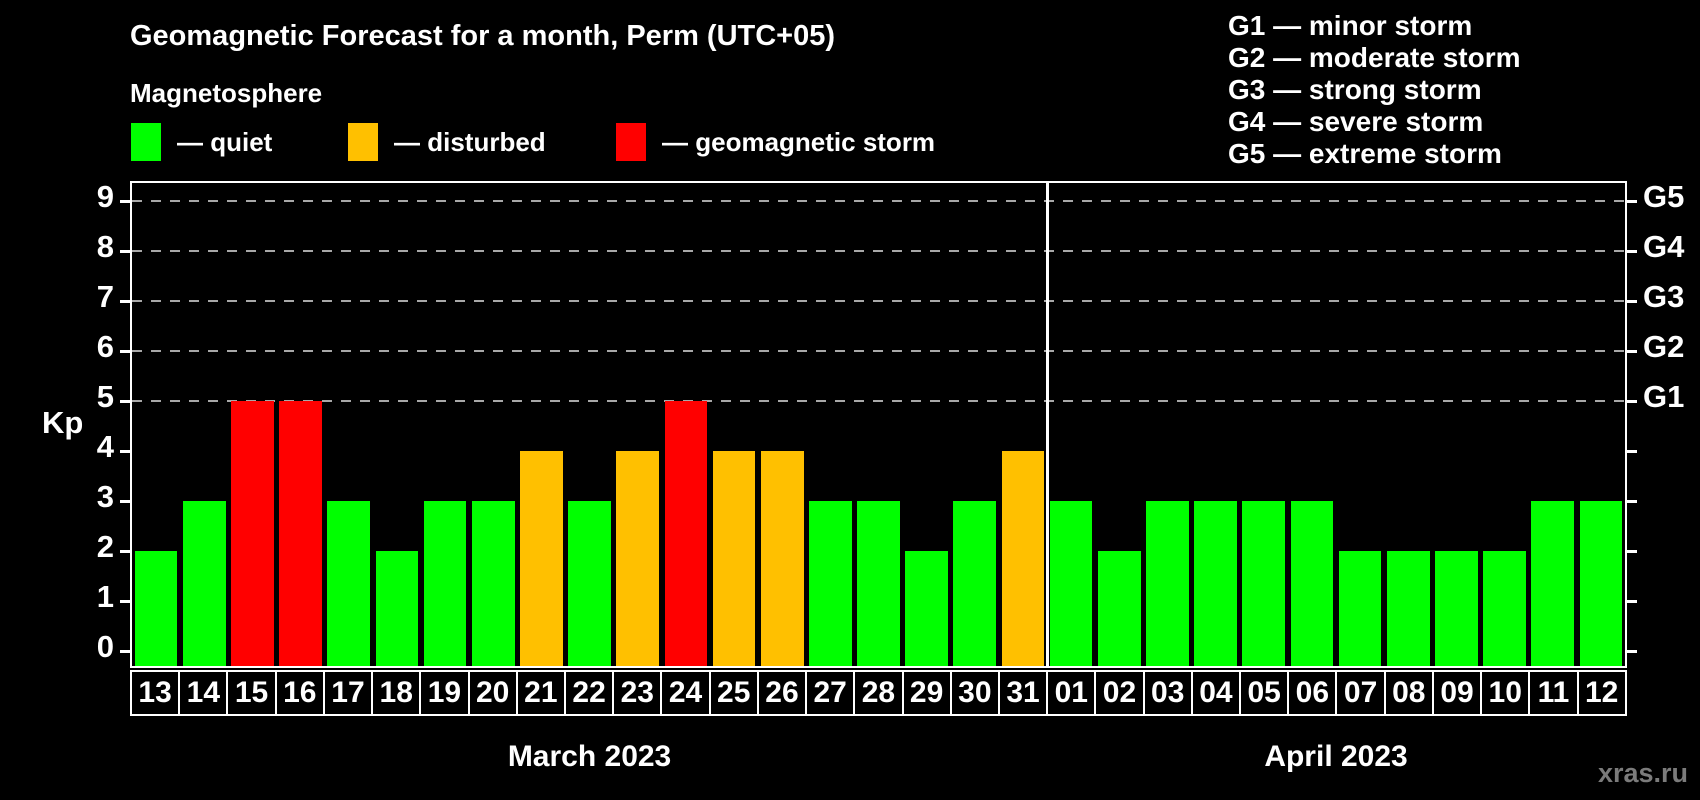 This screenshot has width=1700, height=800. What do you see at coordinates (63, 422) in the screenshot?
I see `kp-axis-label: Kp` at bounding box center [63, 422].